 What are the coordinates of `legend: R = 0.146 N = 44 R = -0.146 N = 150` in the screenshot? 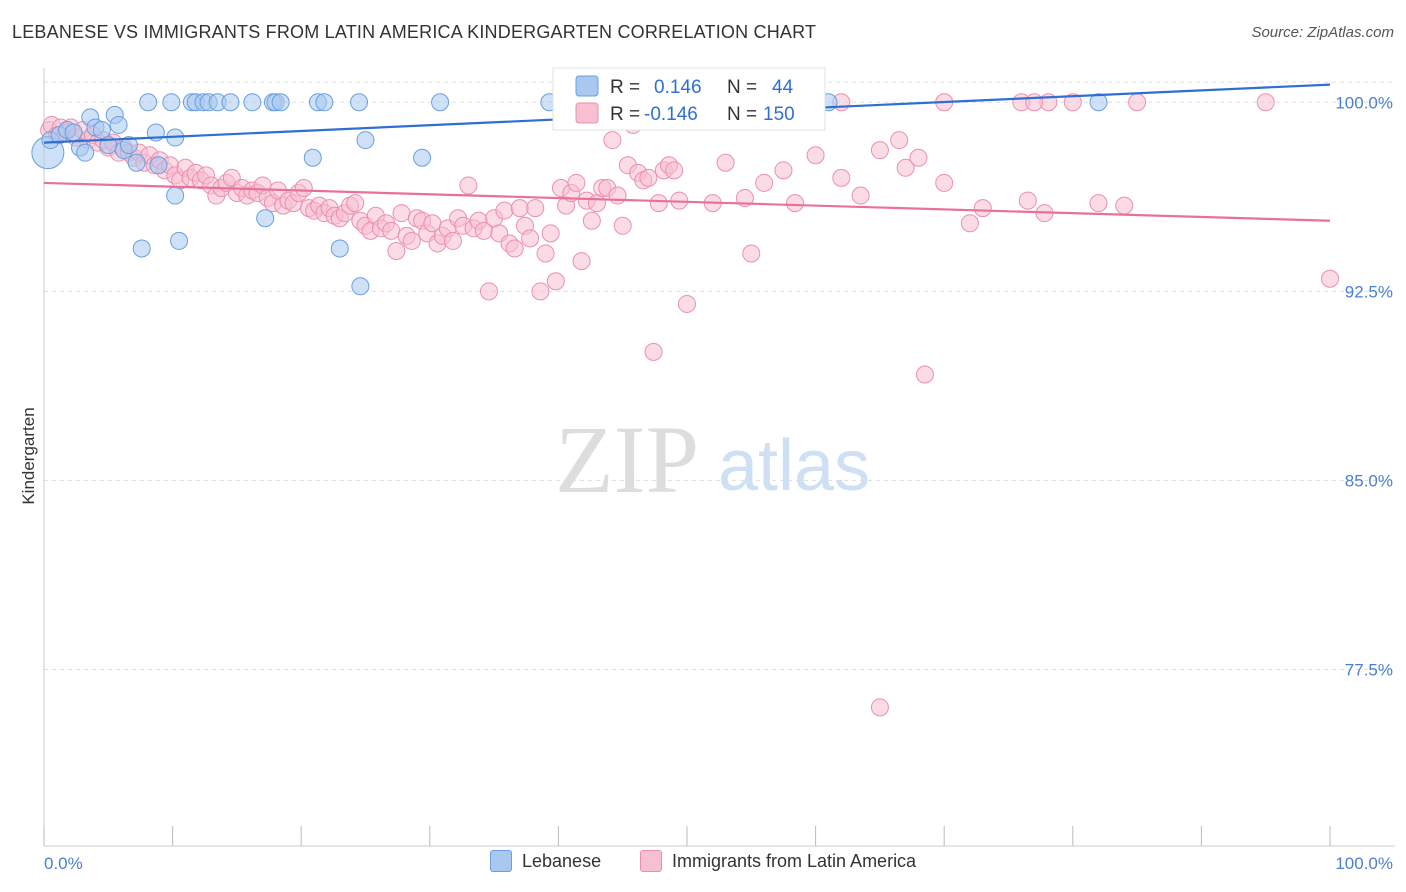 It's located at (689, 99).